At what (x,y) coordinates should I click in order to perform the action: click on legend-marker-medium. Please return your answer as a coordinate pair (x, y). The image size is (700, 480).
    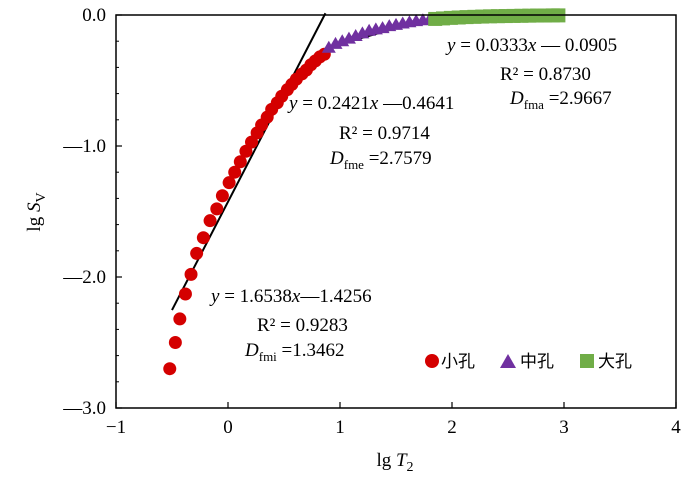
    Looking at the image, I should click on (508, 361).